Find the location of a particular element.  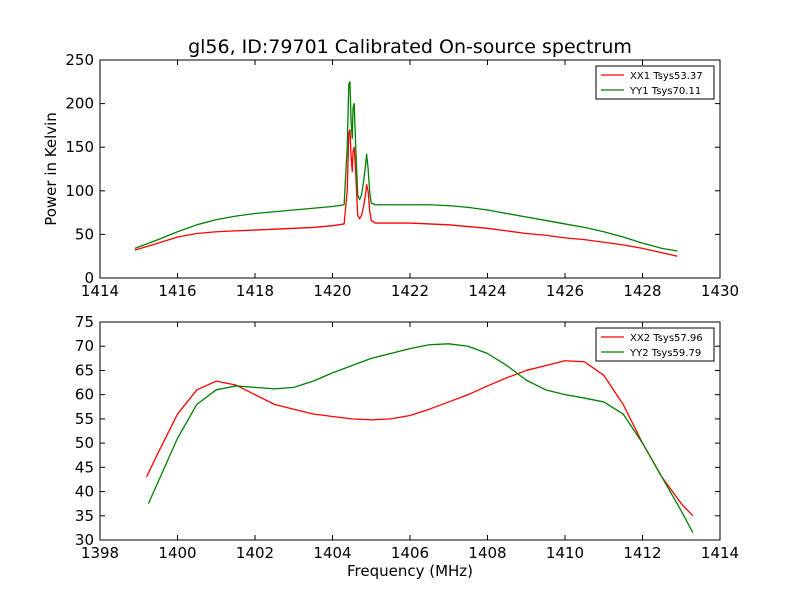

y-tick-label: 75 is located at coordinates (84, 322).